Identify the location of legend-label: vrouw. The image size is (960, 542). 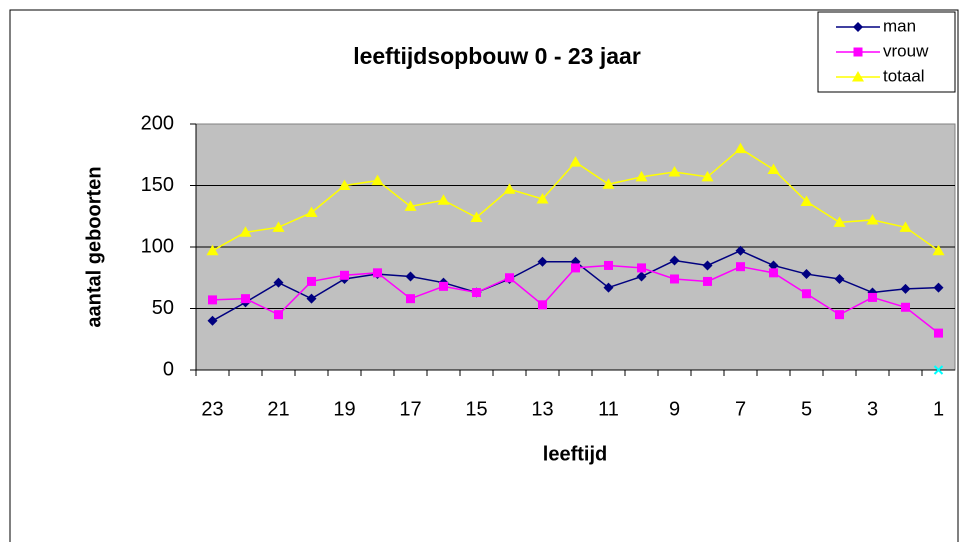
(906, 50).